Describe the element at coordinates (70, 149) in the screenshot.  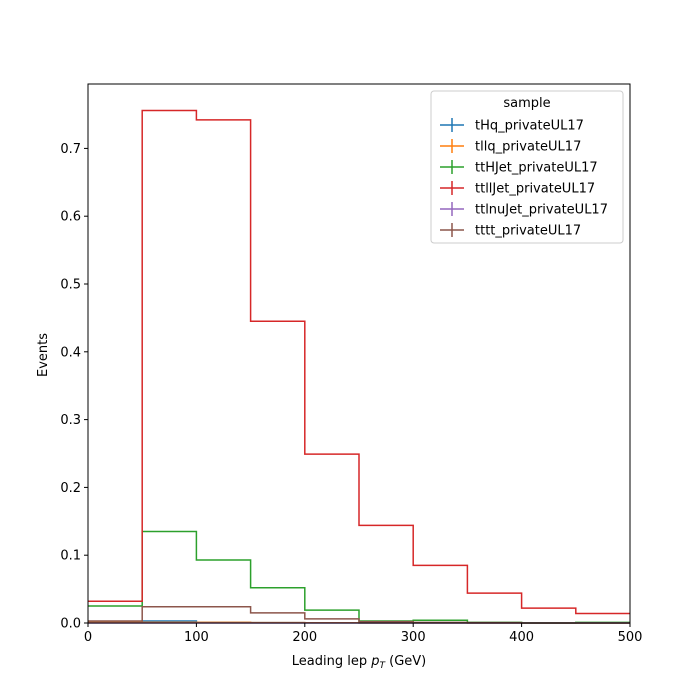
I see `y-tick-label: 0.7` at that location.